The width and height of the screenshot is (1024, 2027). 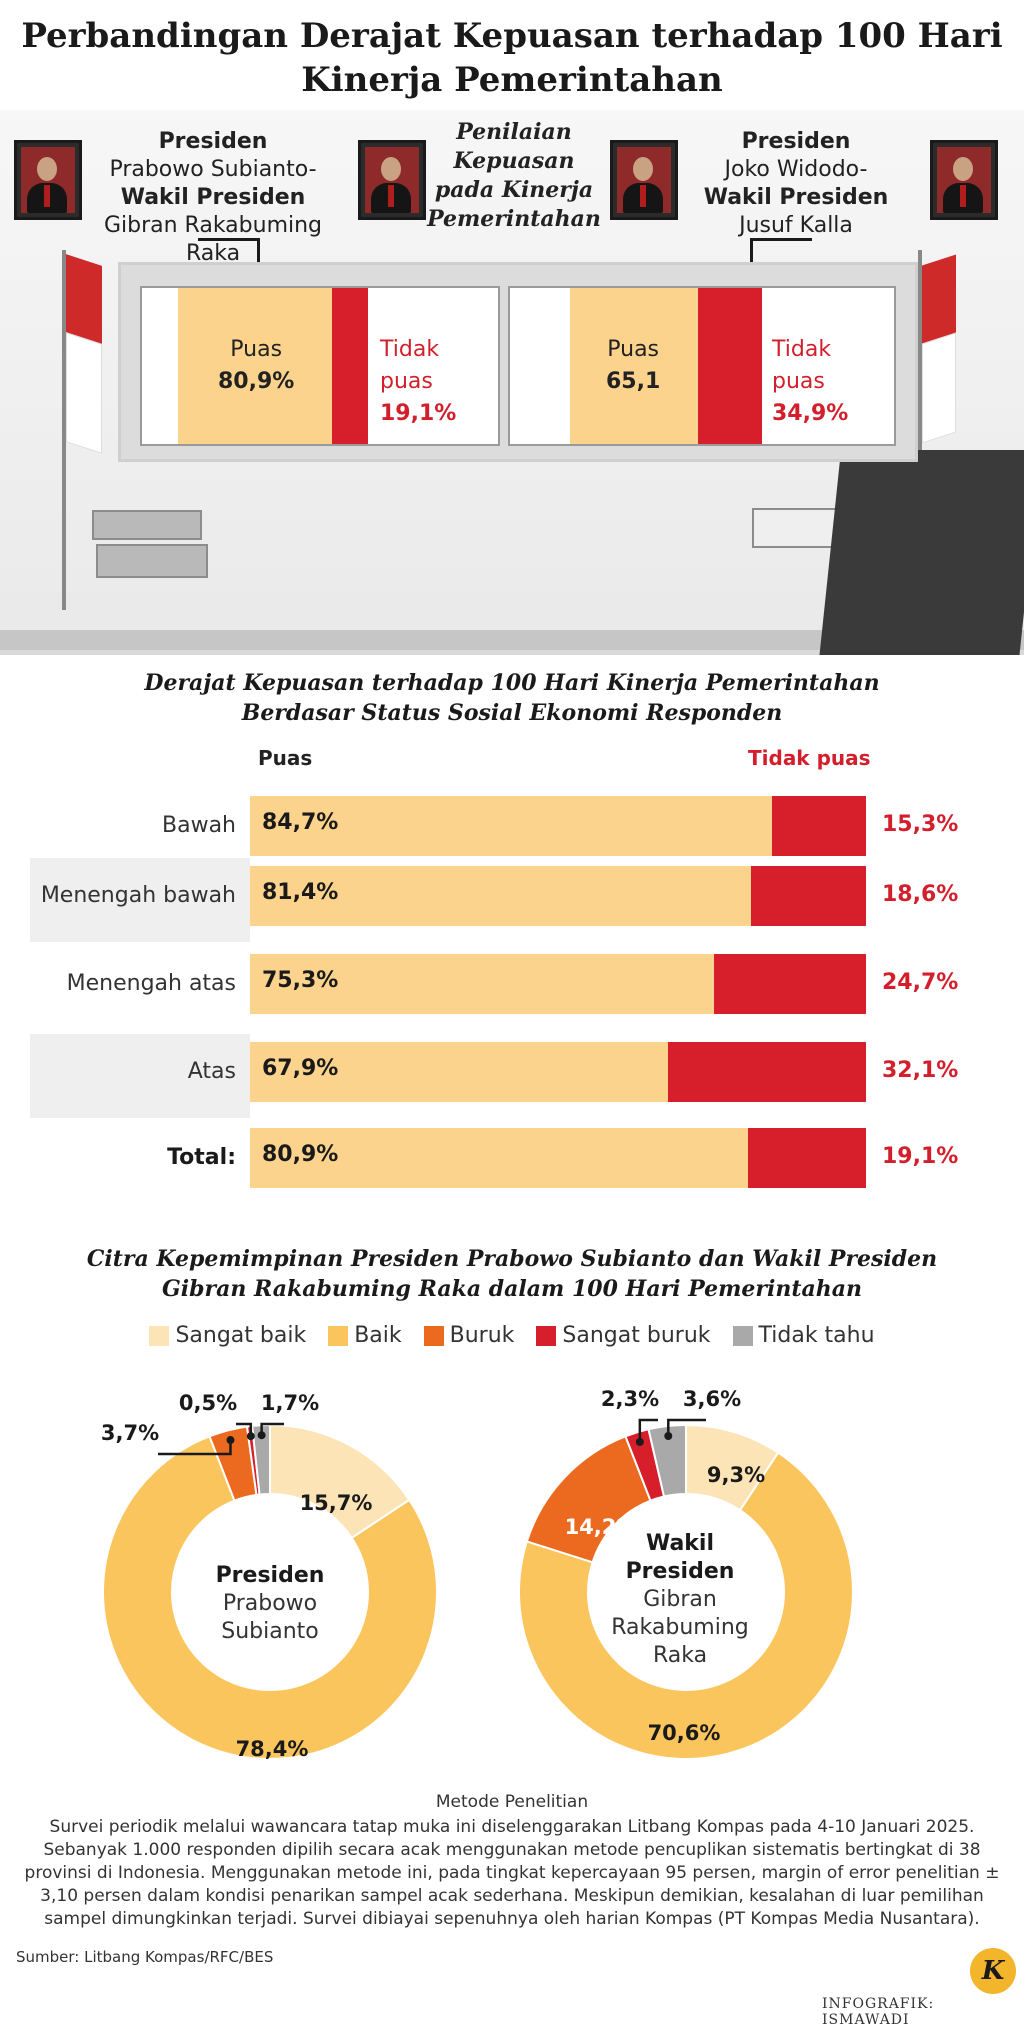 I want to click on row-label: Menengah bawah, so click(x=138, y=895).